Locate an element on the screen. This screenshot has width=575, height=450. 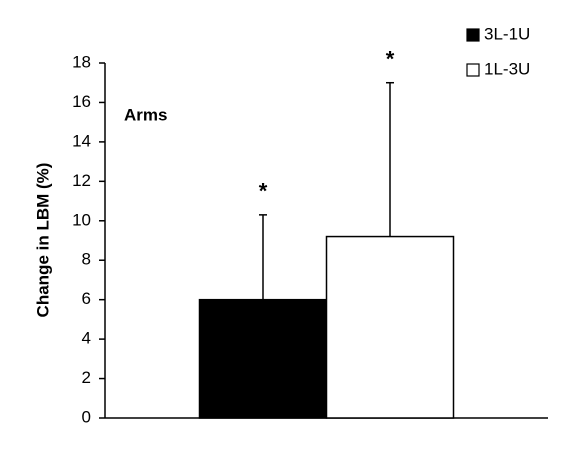
legend-label: 1L-3U is located at coordinates (507, 68).